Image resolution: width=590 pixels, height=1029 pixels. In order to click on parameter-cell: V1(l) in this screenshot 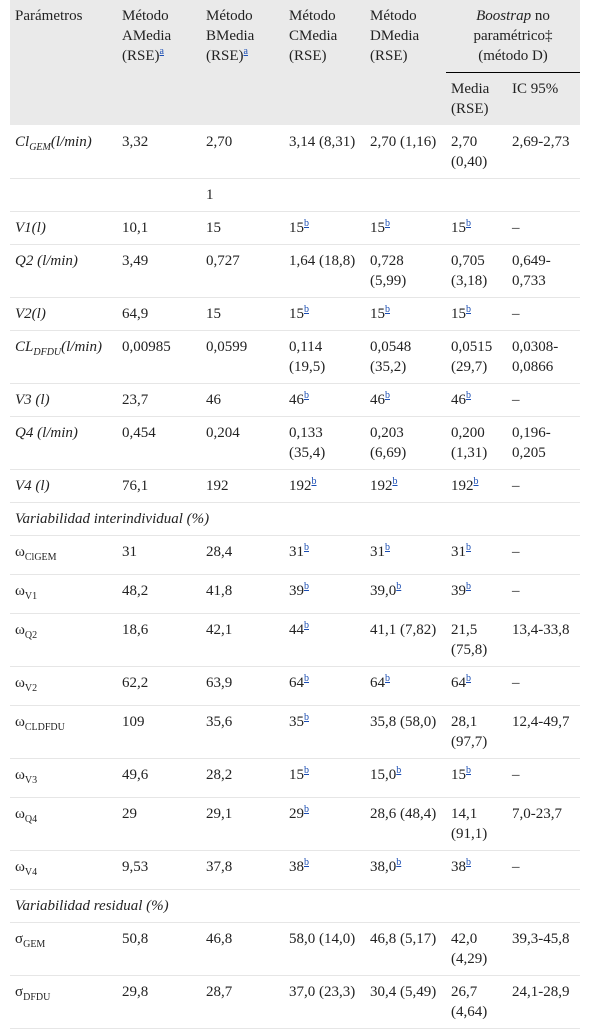, I will do `click(63, 228)`.